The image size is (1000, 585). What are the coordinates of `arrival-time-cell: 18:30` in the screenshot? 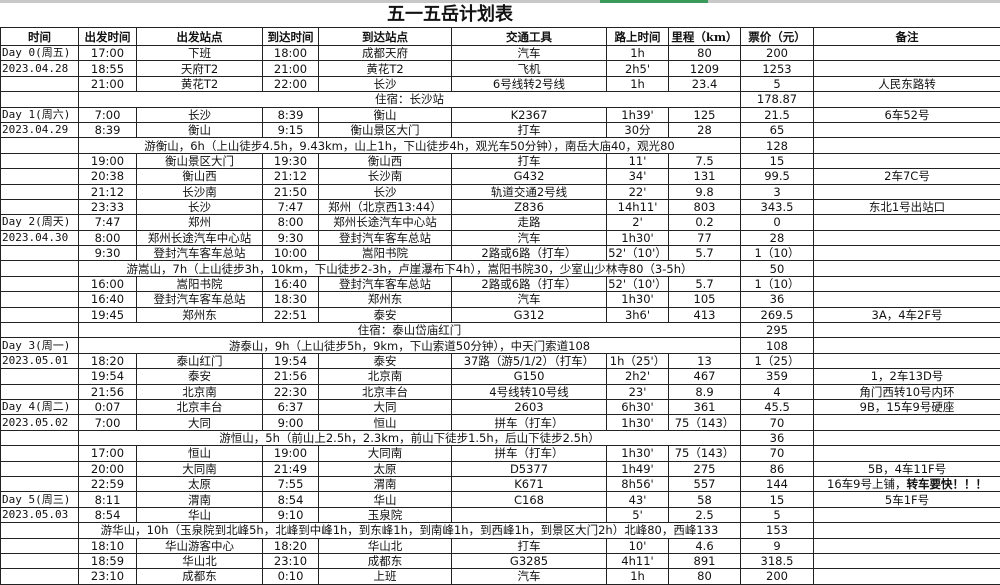 It's located at (291, 299).